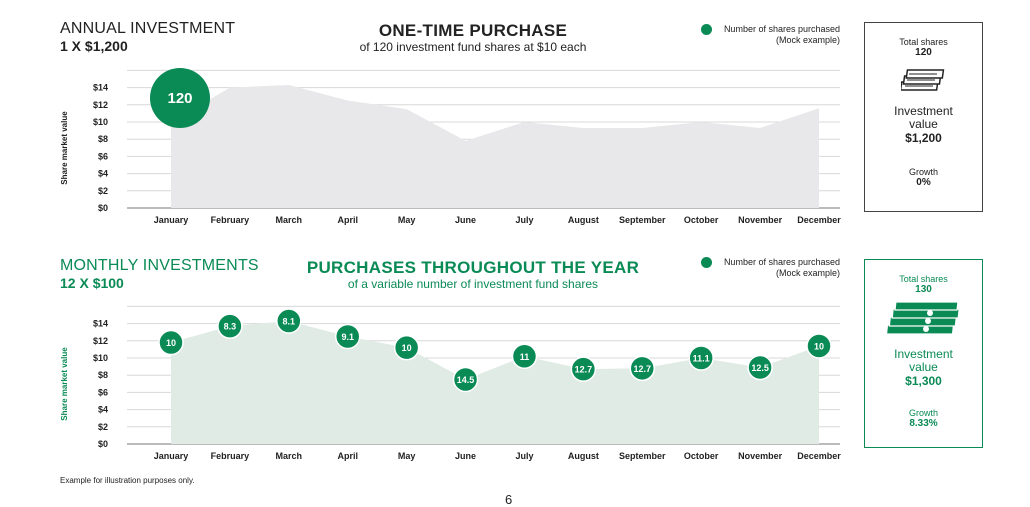  I want to click on total-shares-value: 120, so click(923, 52).